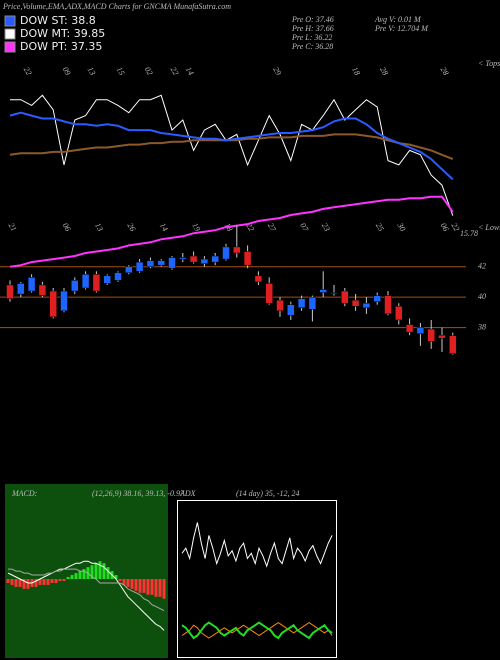 This screenshot has height=660, width=500. What do you see at coordinates (401, 227) in the screenshot?
I see `date-label: 30` at bounding box center [401, 227].